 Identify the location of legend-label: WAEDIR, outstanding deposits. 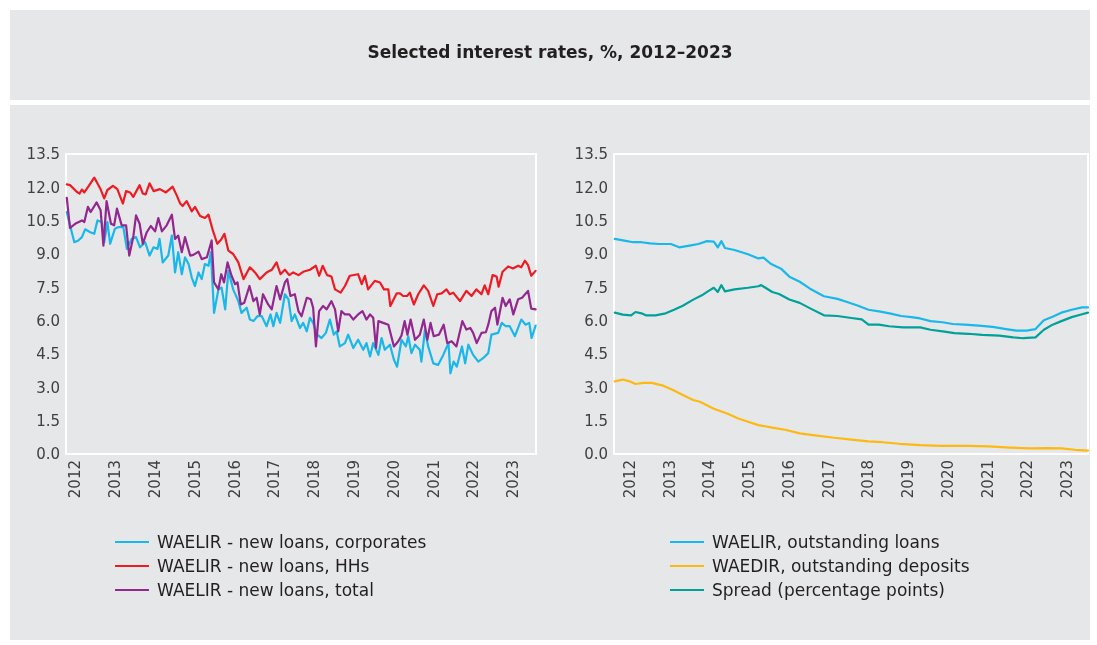
(841, 565).